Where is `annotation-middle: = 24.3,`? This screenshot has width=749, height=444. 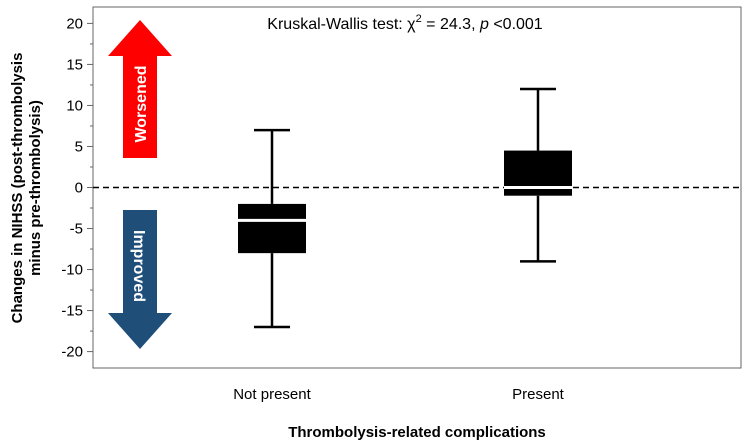
annotation-middle: = 24.3, is located at coordinates (451, 24).